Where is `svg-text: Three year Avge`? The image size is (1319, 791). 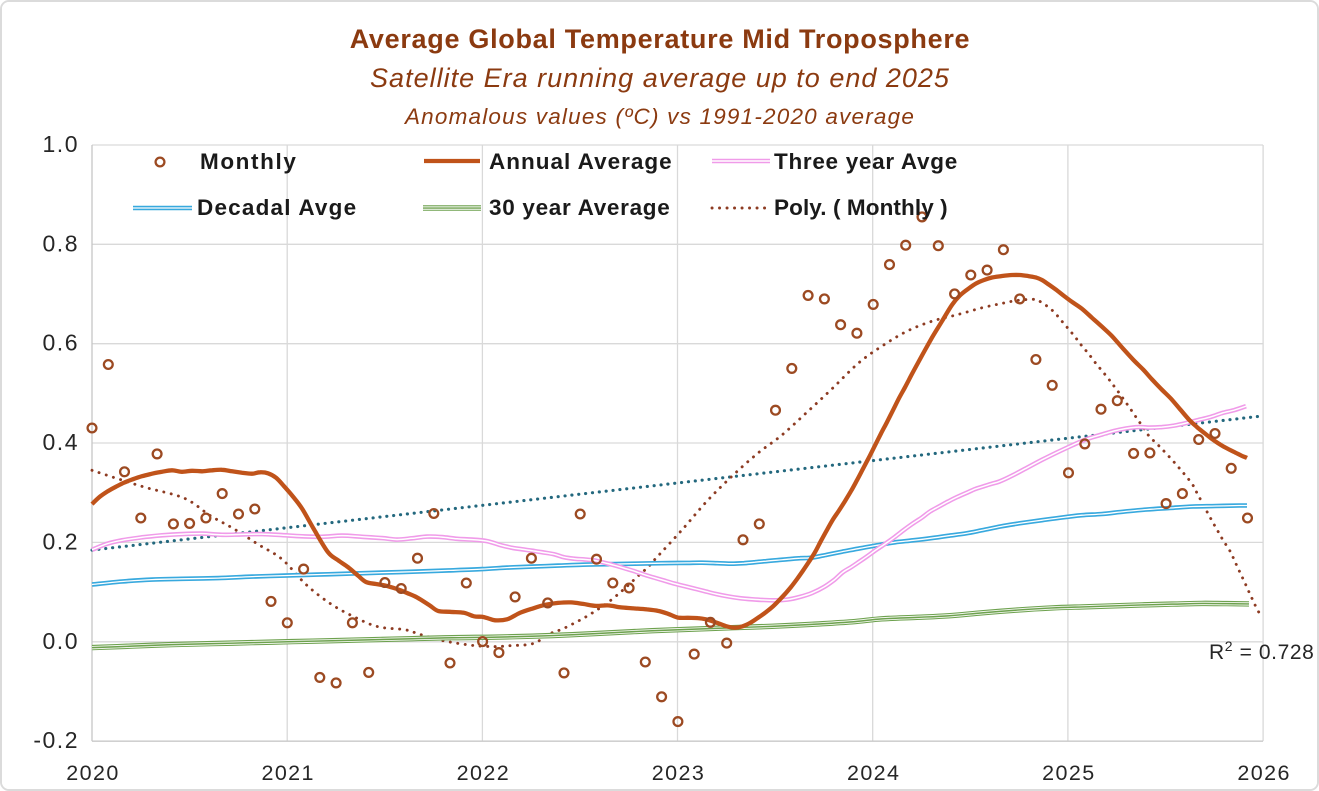 svg-text: Three year Avge is located at coordinates (866, 161).